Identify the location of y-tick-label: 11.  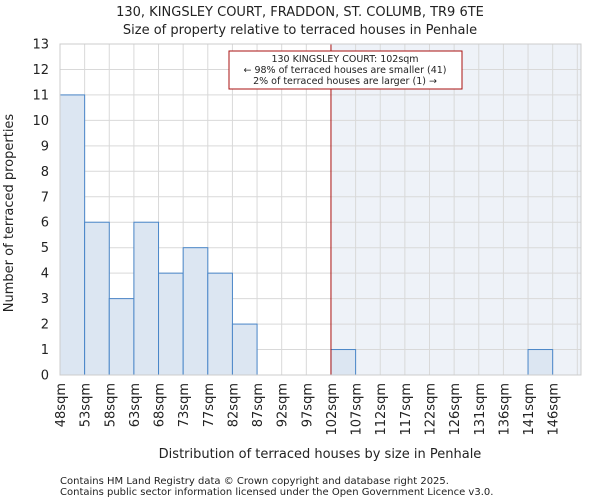
(40, 95).